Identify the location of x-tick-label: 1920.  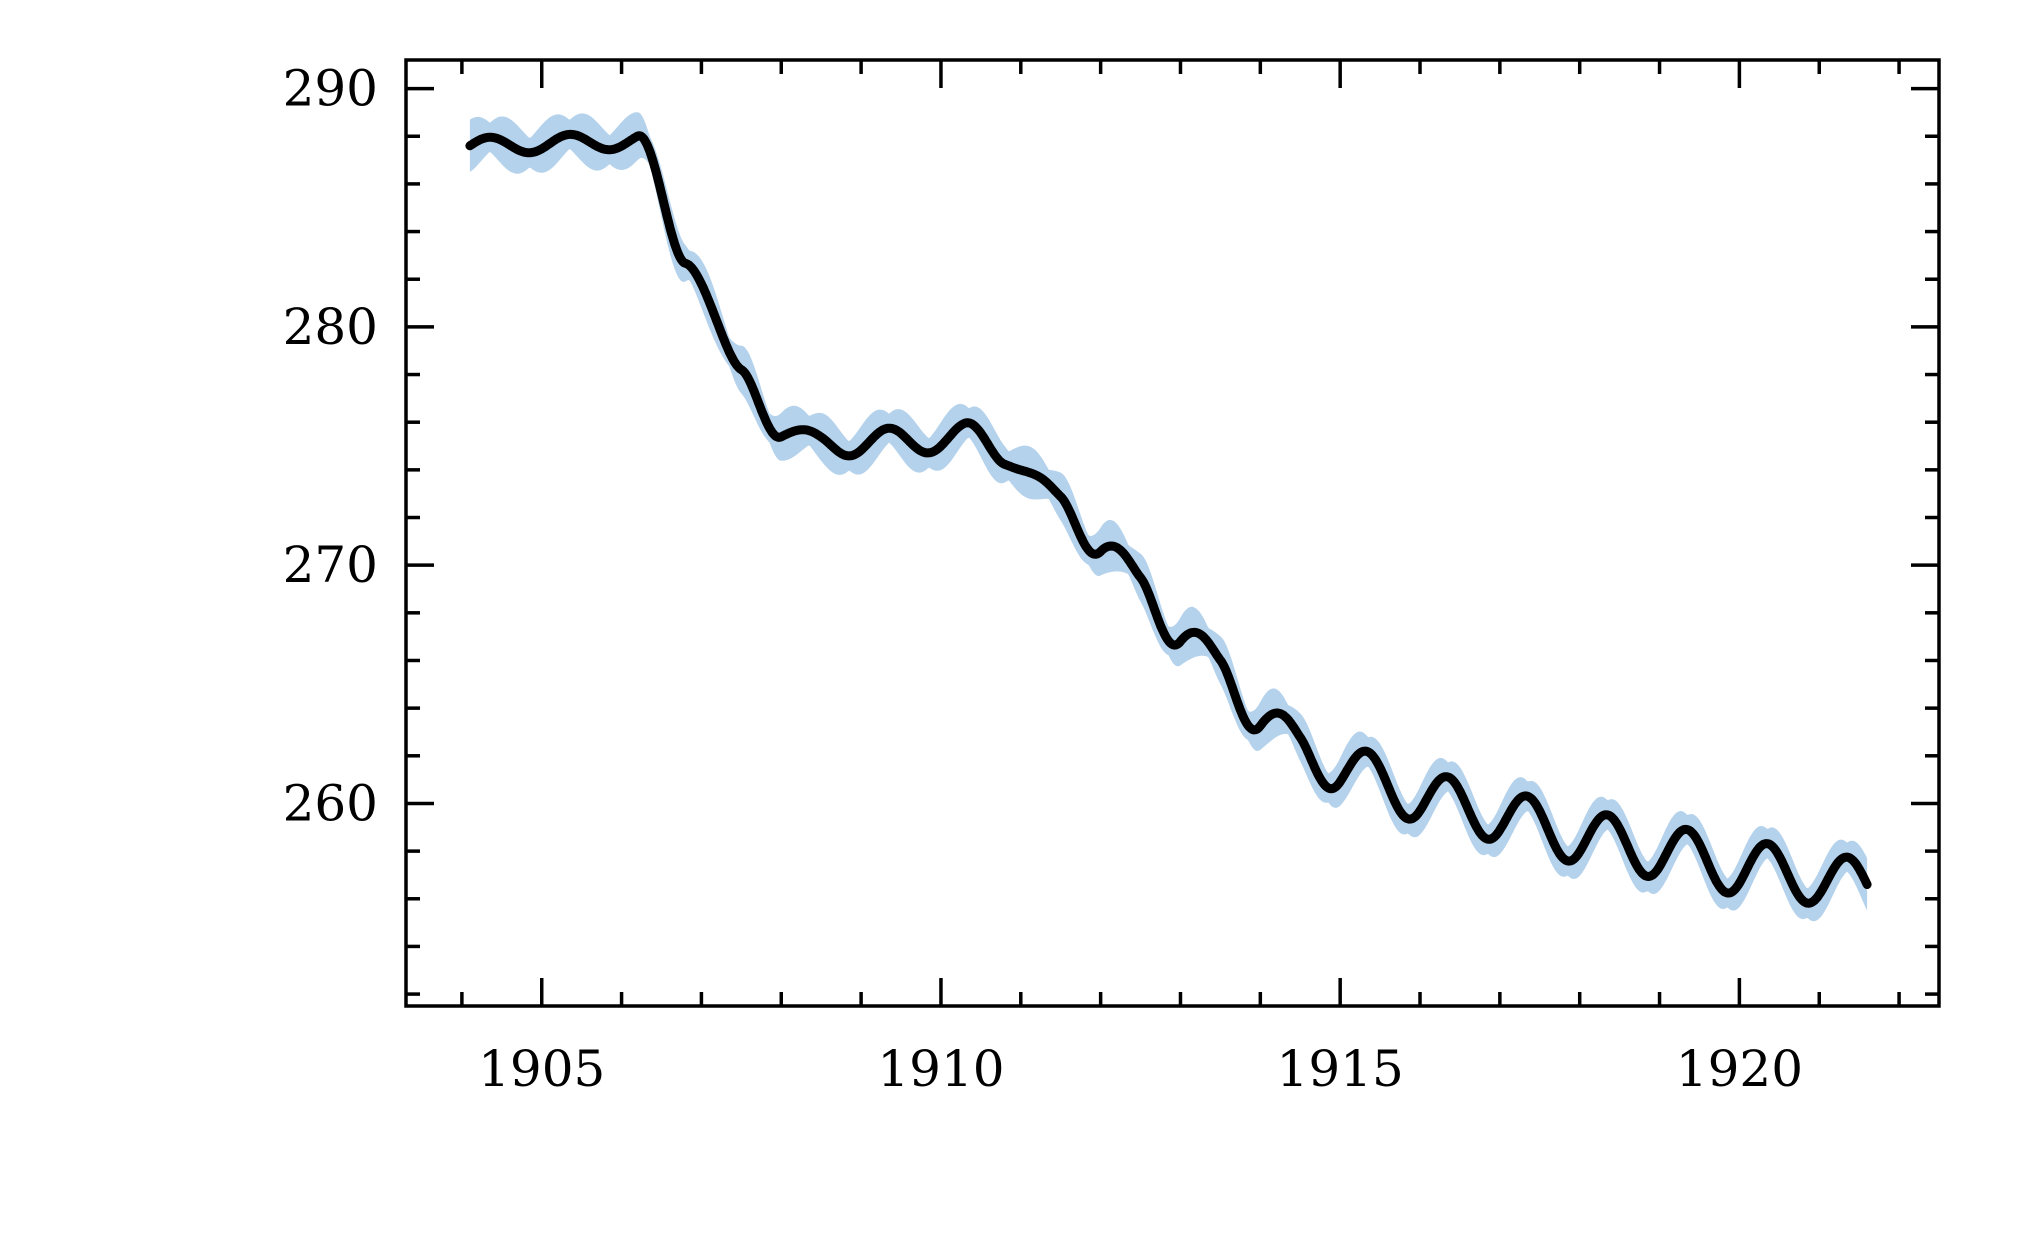
(1739, 1069).